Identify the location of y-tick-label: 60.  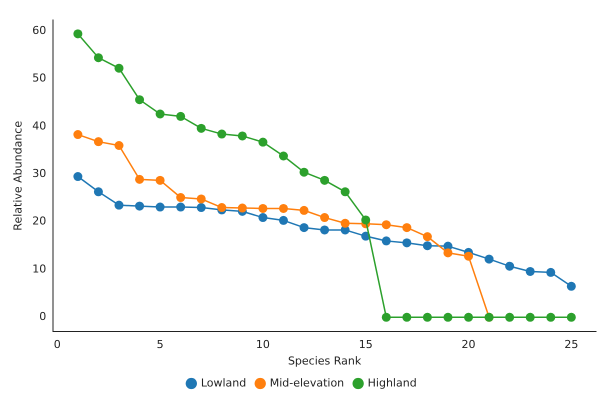
(39, 30).